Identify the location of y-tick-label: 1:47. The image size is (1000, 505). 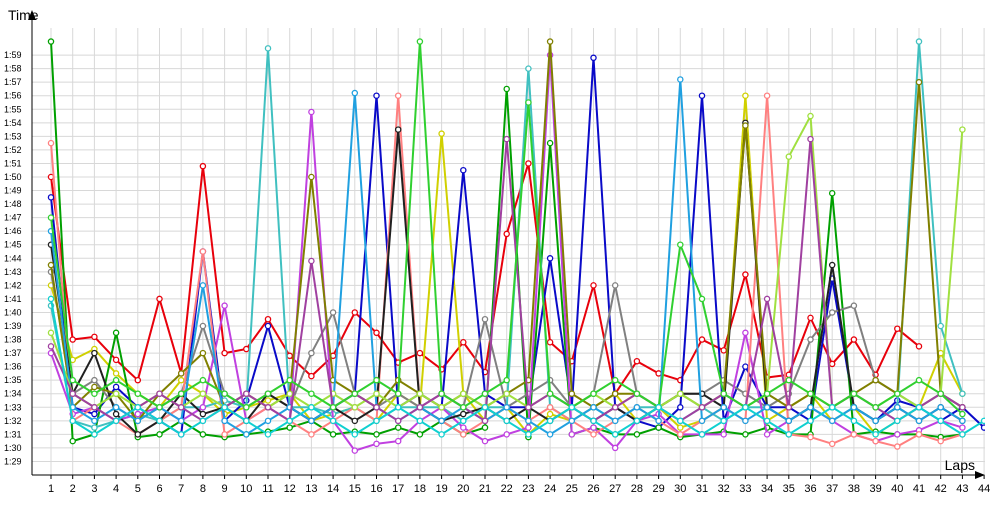
(13, 218).